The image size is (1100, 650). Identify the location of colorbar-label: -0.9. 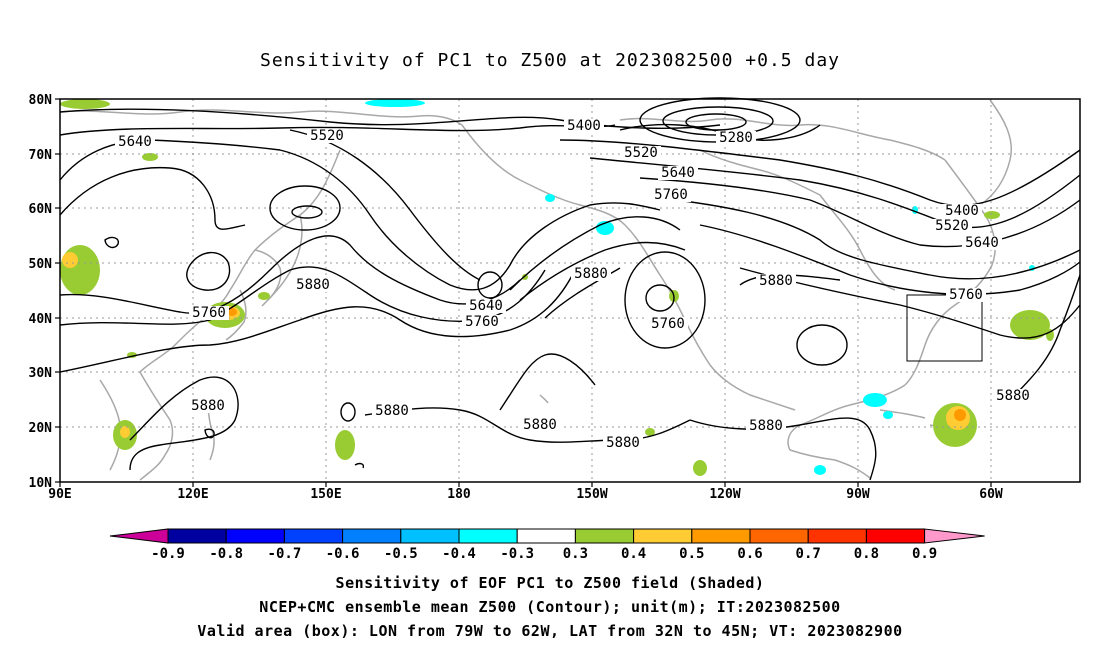
(168, 554).